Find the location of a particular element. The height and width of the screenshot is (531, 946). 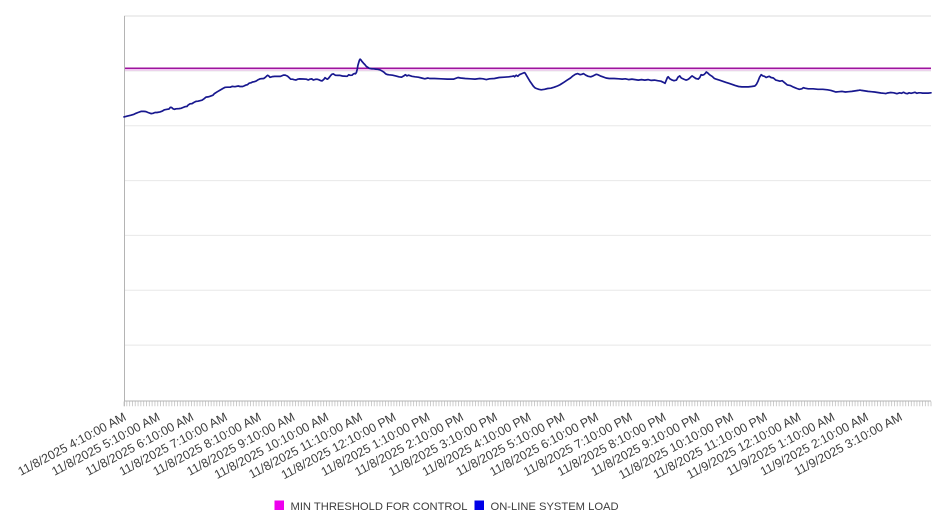

svg-text: ON-LINE SYSTEM LOAD is located at coordinates (555, 507).